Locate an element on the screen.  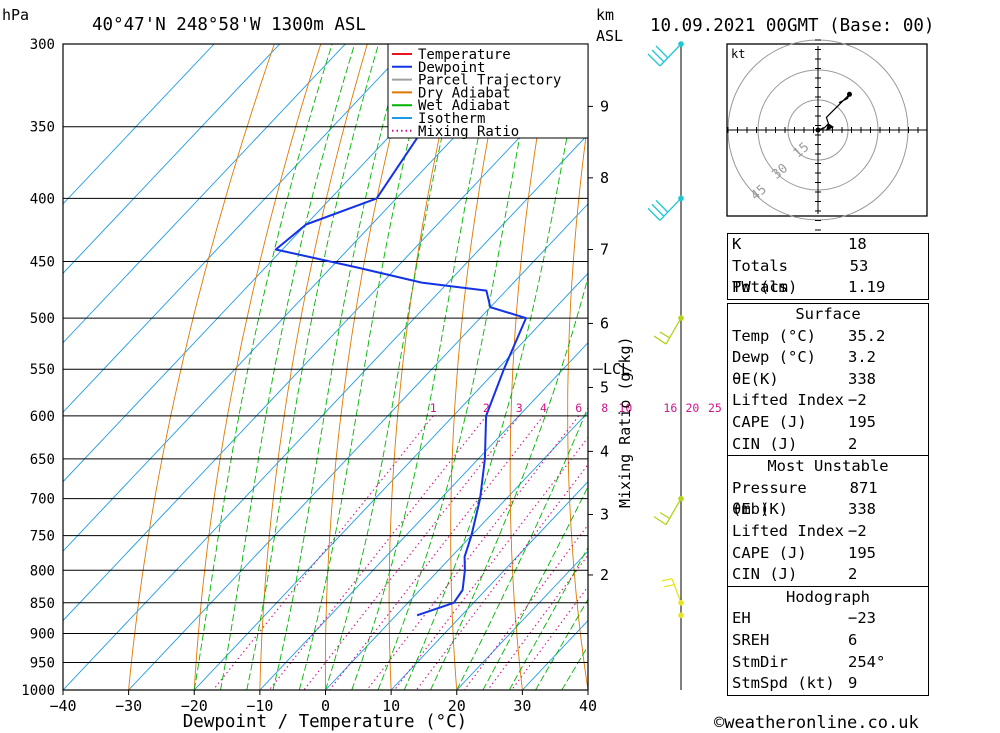
pressure-tick-label: 550 is located at coordinates (42, 370).